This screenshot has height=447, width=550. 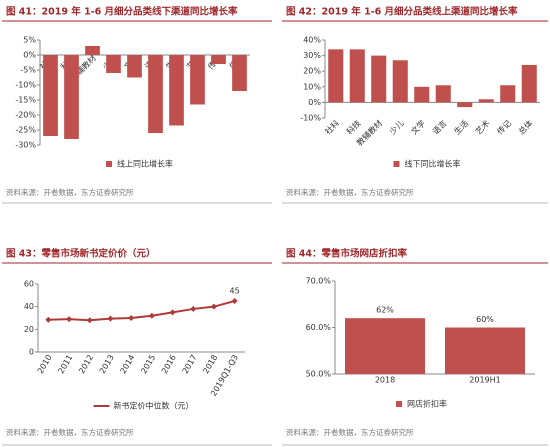 What do you see at coordinates (235, 291) in the screenshot?
I see `value-label: 45` at bounding box center [235, 291].